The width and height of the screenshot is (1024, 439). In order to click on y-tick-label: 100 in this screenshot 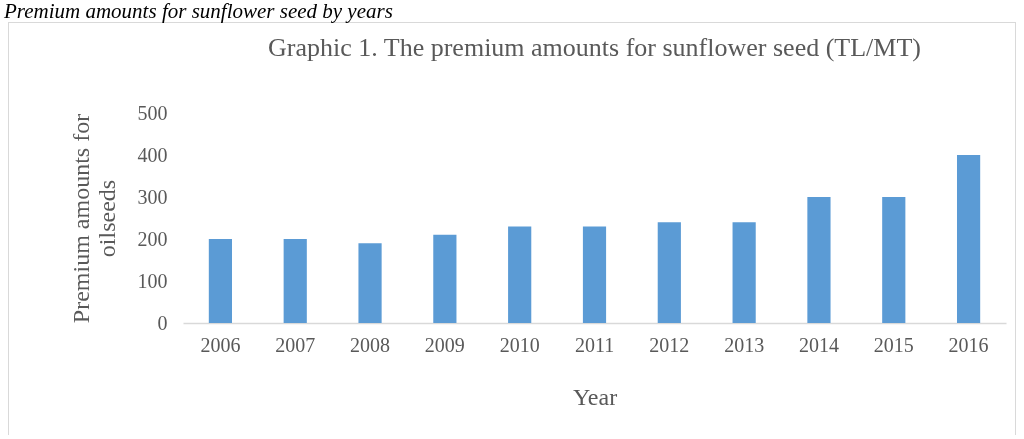, I will do `click(152, 280)`.